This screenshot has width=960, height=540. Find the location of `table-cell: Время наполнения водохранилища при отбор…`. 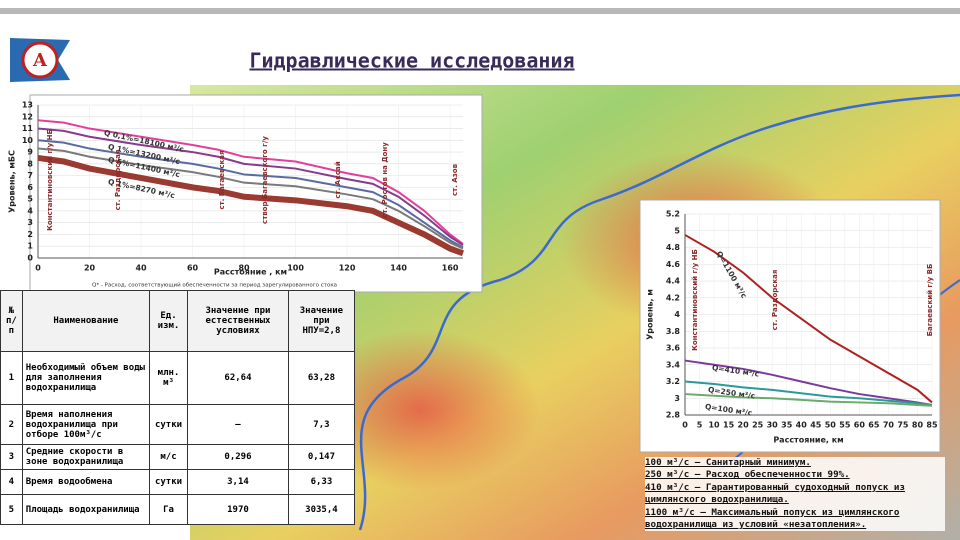

table-cell: Время наполнения водохранилища при отбор… is located at coordinates (86, 424).